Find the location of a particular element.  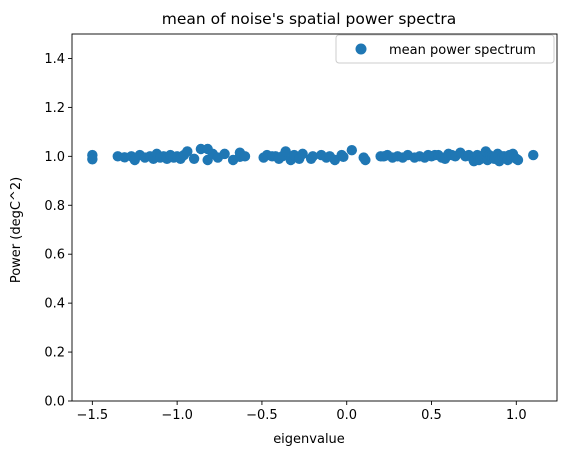

y-tick-label: 1.4 is located at coordinates (54, 59).